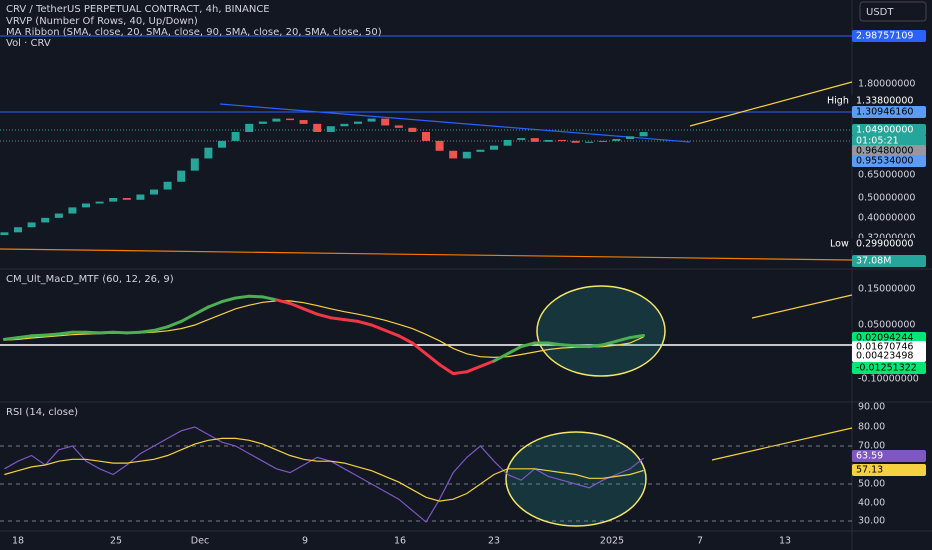  I want to click on price-badge-label: 0.29900000, so click(884, 244).